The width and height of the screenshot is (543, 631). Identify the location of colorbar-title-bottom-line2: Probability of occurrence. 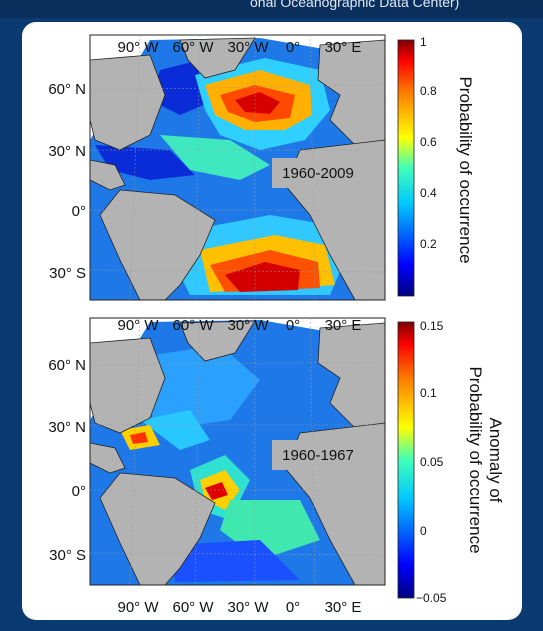
(475, 459).